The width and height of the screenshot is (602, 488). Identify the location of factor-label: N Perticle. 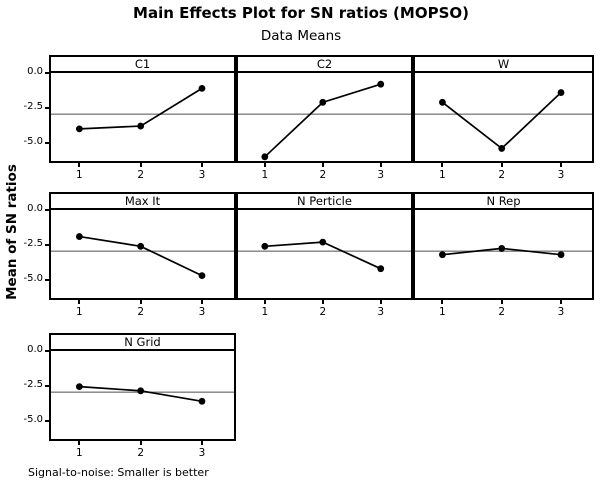
(324, 201).